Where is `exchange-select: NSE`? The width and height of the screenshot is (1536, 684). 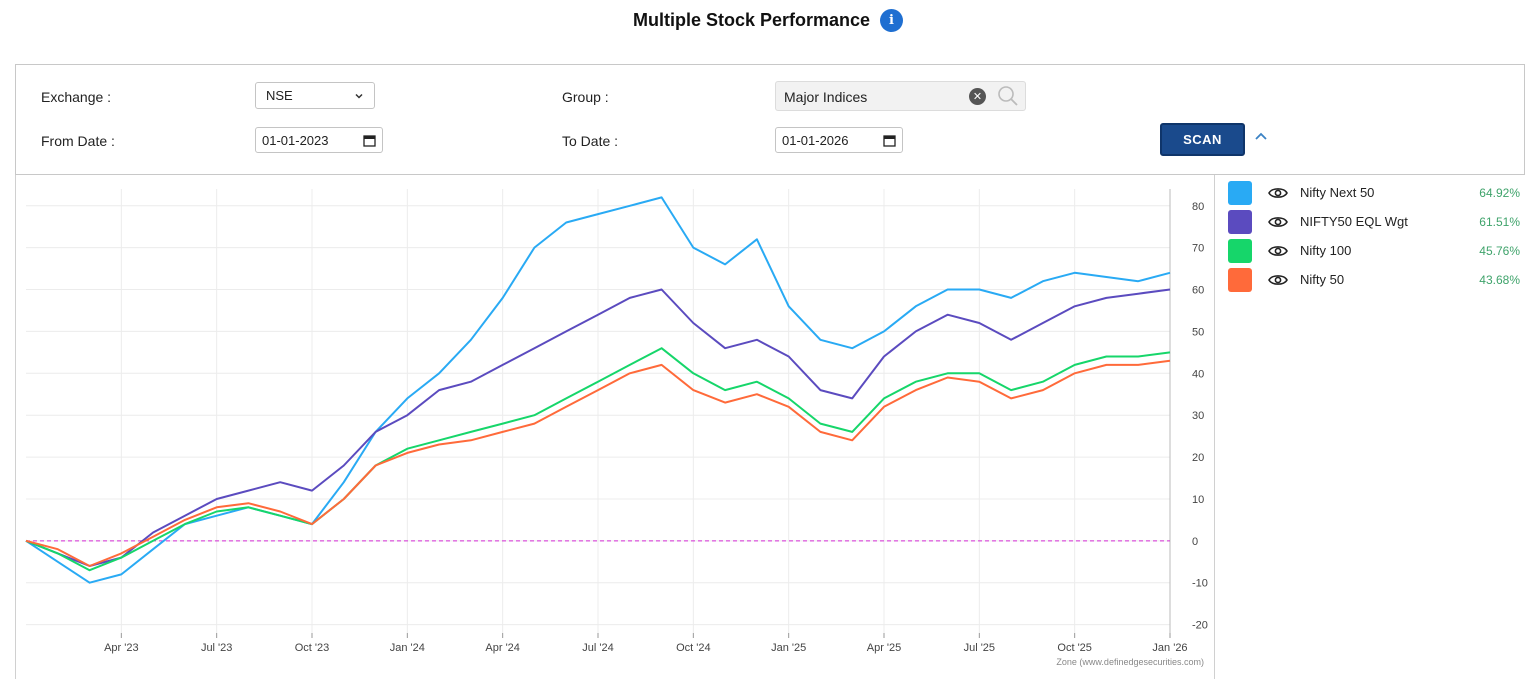
exchange-select: NSE is located at coordinates (315, 95).